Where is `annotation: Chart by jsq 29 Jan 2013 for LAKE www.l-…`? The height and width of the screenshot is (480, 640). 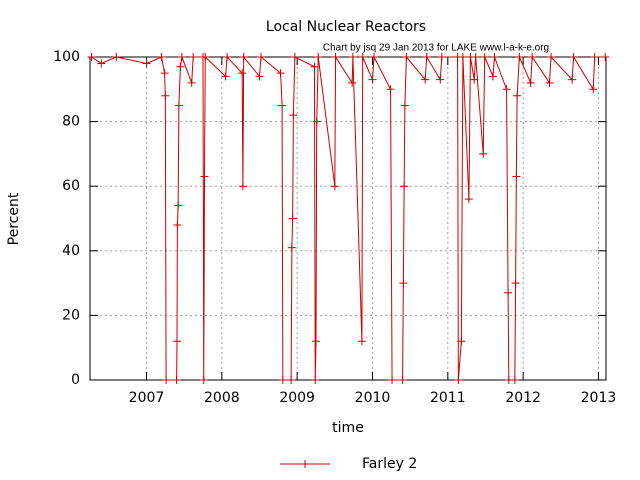
annotation: Chart by jsq 29 Jan 2013 for LAKE www.l-… is located at coordinates (436, 48).